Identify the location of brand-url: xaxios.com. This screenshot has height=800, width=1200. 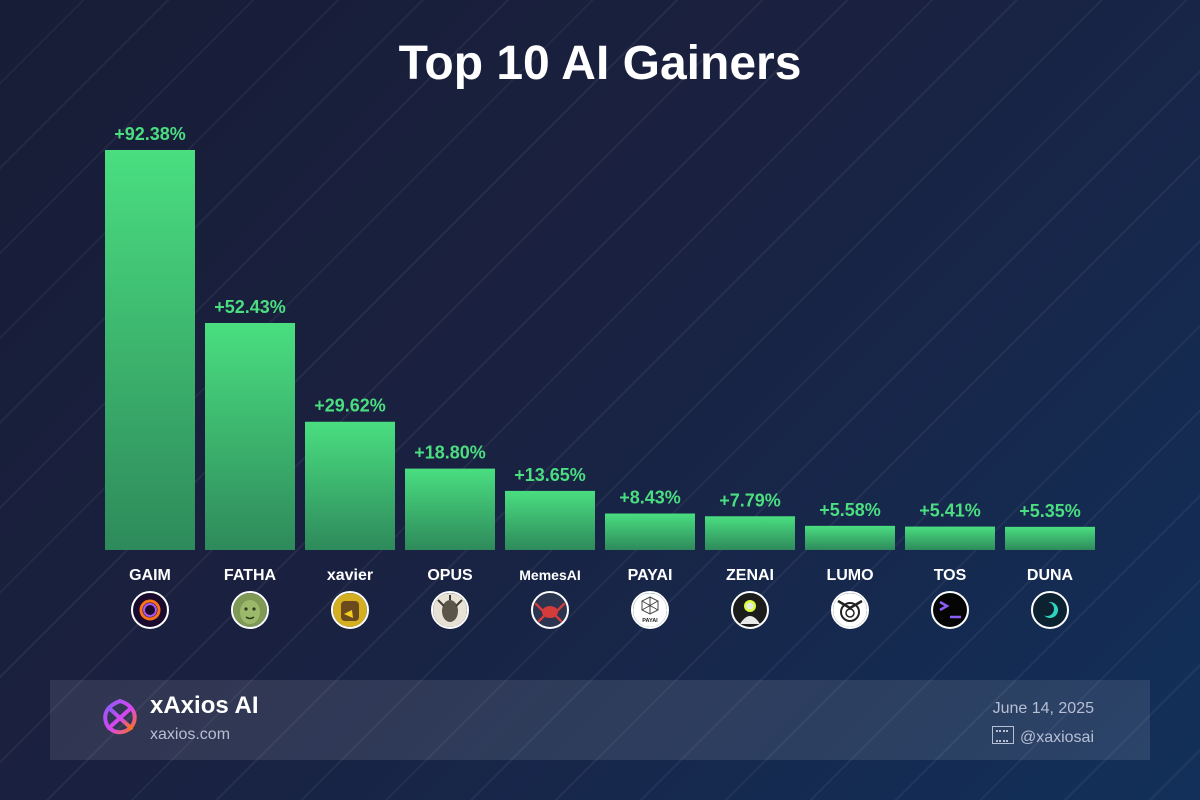
(190, 734).